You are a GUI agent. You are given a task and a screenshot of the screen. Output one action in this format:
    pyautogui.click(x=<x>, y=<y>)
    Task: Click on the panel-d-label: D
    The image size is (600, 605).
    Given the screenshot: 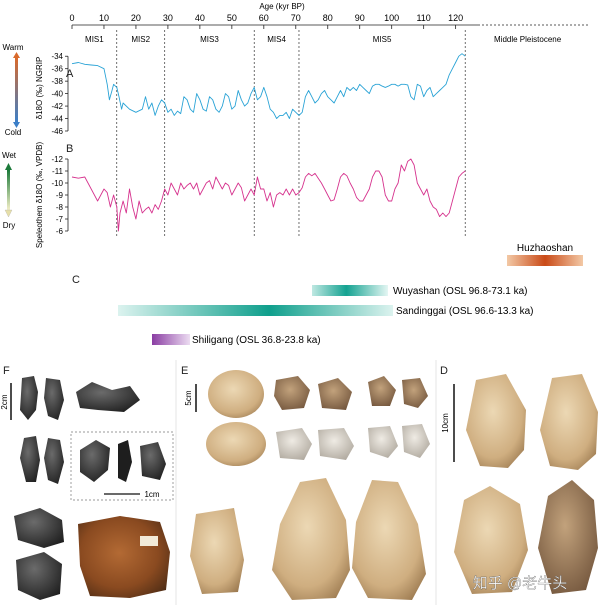 What is the action you would take?
    pyautogui.click(x=444, y=371)
    